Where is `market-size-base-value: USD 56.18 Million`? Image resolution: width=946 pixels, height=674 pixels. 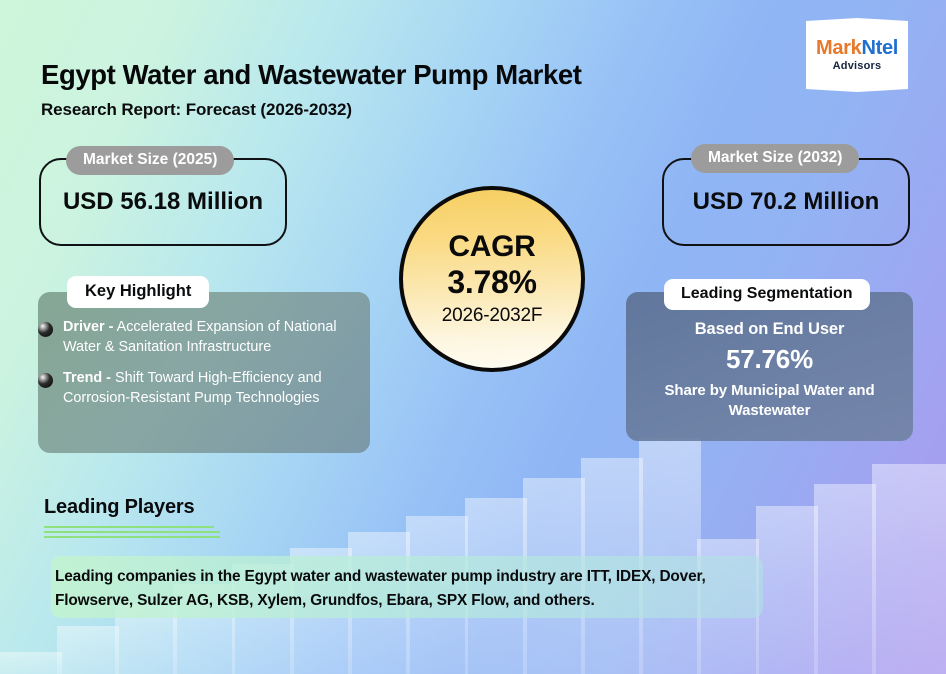 market-size-base-value: USD 56.18 Million is located at coordinates (163, 201).